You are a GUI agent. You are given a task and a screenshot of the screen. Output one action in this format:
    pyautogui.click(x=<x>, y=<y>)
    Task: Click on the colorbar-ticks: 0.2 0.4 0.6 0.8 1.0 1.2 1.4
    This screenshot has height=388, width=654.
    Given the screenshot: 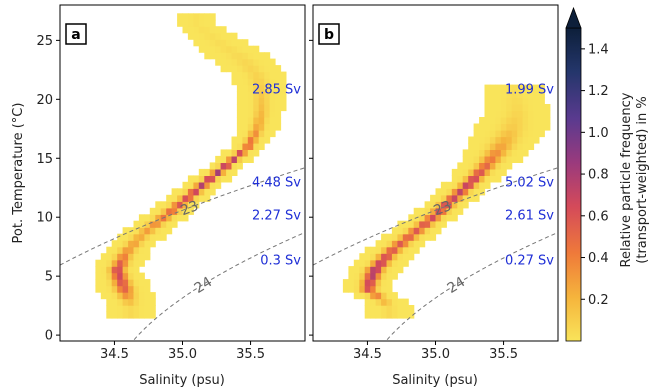 What is the action you would take?
    pyautogui.click(x=595, y=175)
    